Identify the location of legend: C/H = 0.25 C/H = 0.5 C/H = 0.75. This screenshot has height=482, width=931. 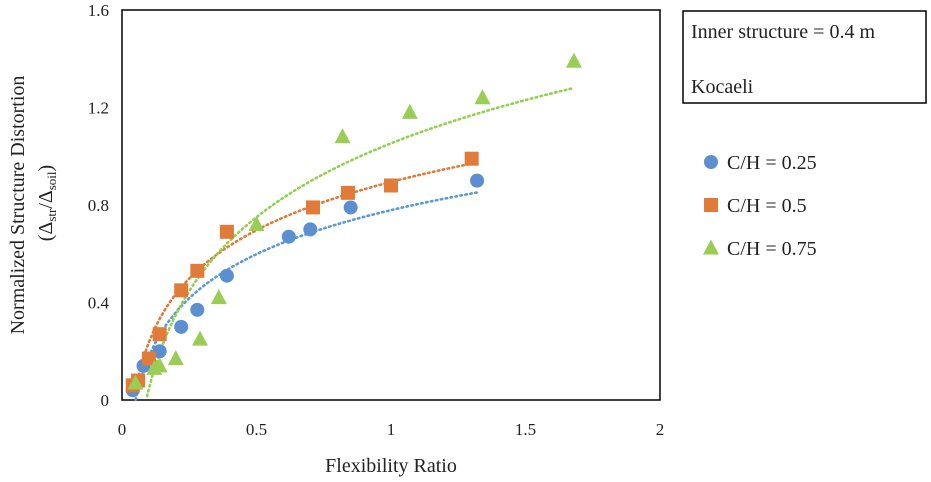
(760, 206).